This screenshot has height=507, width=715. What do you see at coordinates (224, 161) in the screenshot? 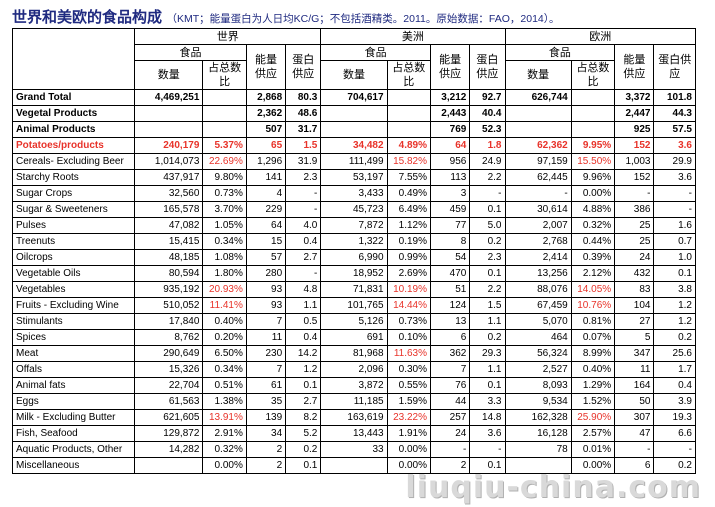
I see `table-cell: 22.69%` at bounding box center [224, 161].